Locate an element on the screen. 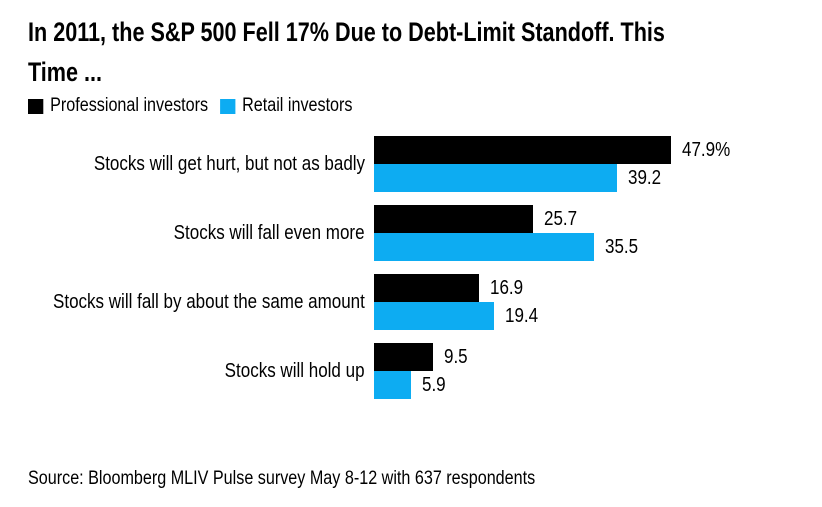 The height and width of the screenshot is (507, 822). bar-line: 47.9% is located at coordinates (556, 150).